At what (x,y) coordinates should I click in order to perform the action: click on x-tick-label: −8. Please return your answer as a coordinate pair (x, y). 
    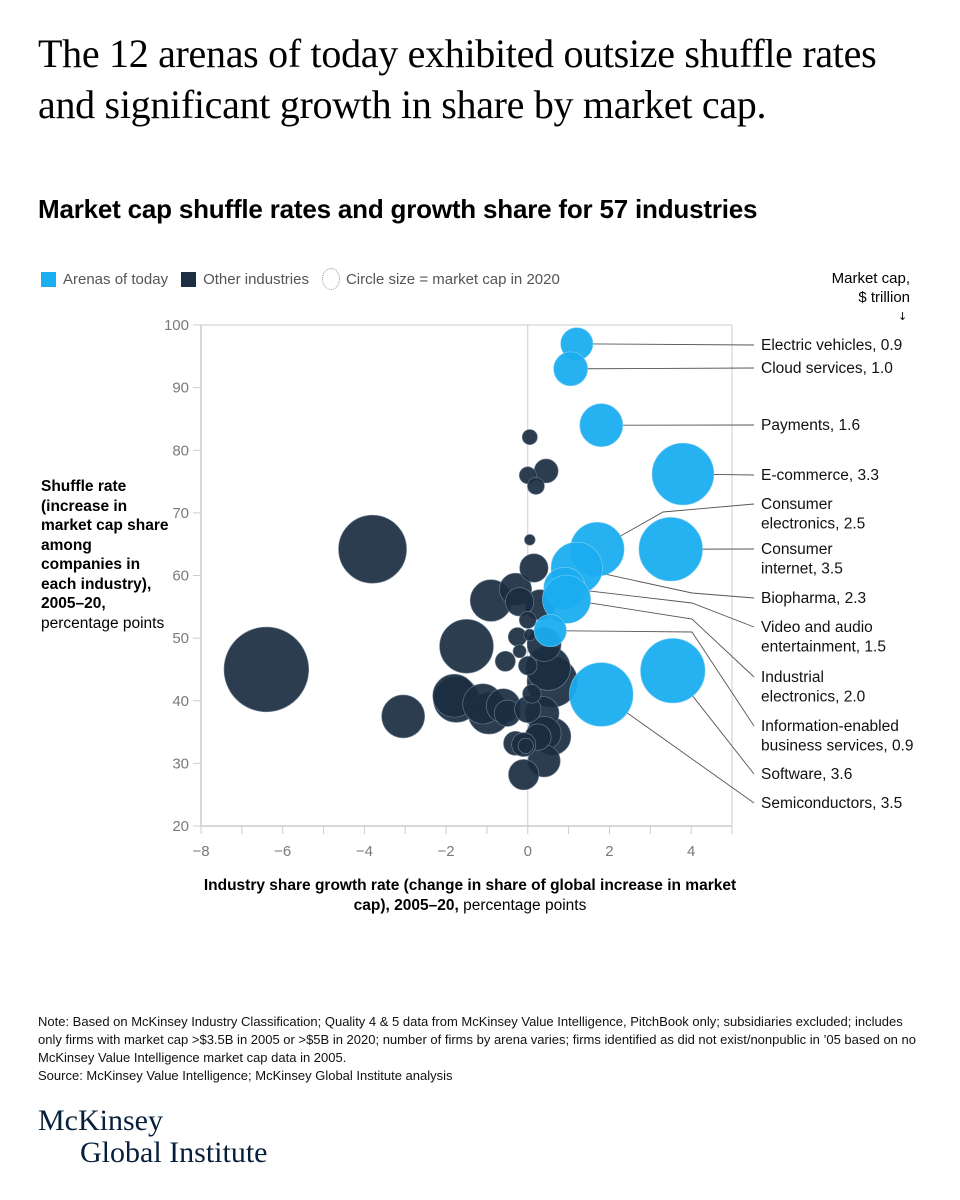
    Looking at the image, I should click on (200, 851).